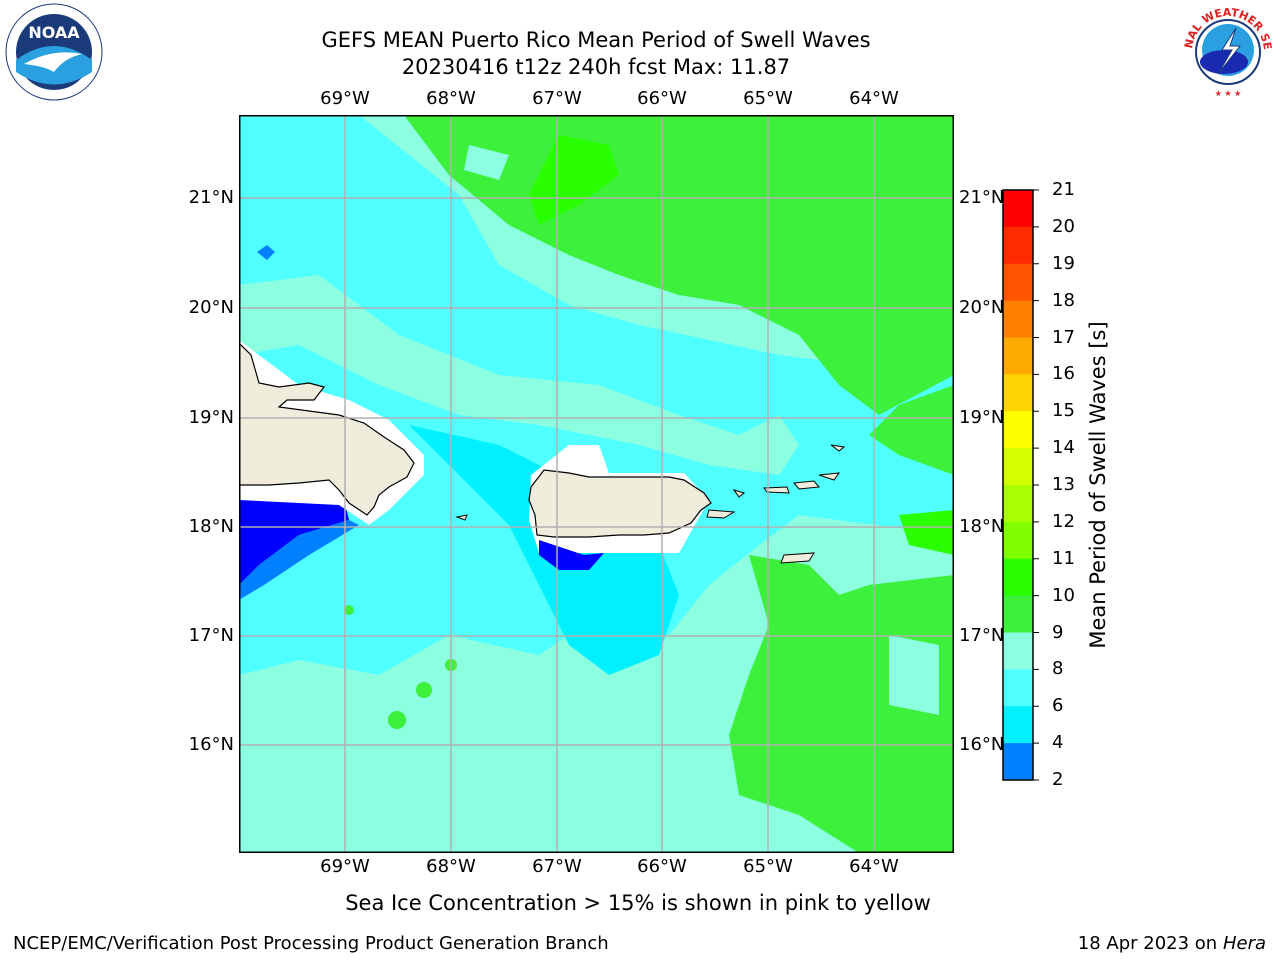 The height and width of the screenshot is (960, 1280). I want to click on colorbar-tick-label: 17, so click(1063, 337).